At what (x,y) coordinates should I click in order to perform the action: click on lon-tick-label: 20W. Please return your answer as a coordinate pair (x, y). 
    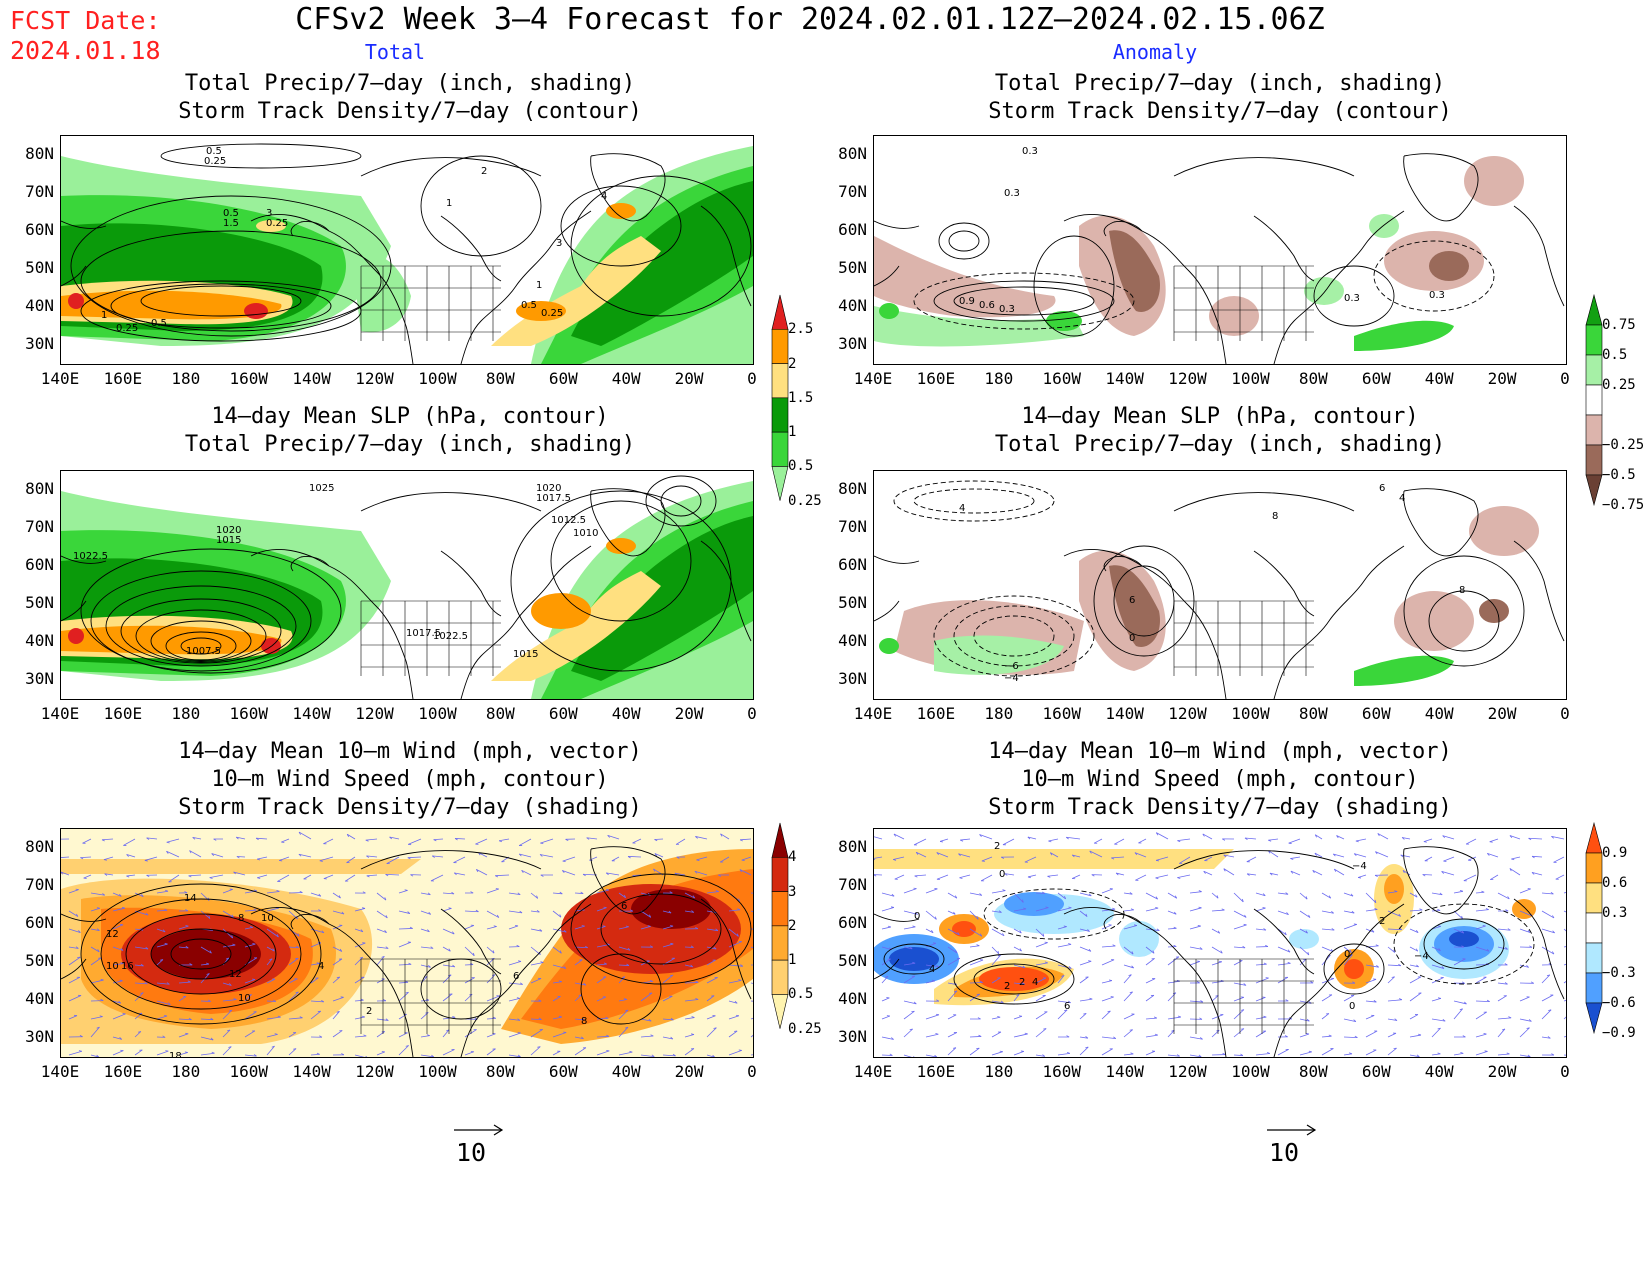
    Looking at the image, I should click on (1502, 378).